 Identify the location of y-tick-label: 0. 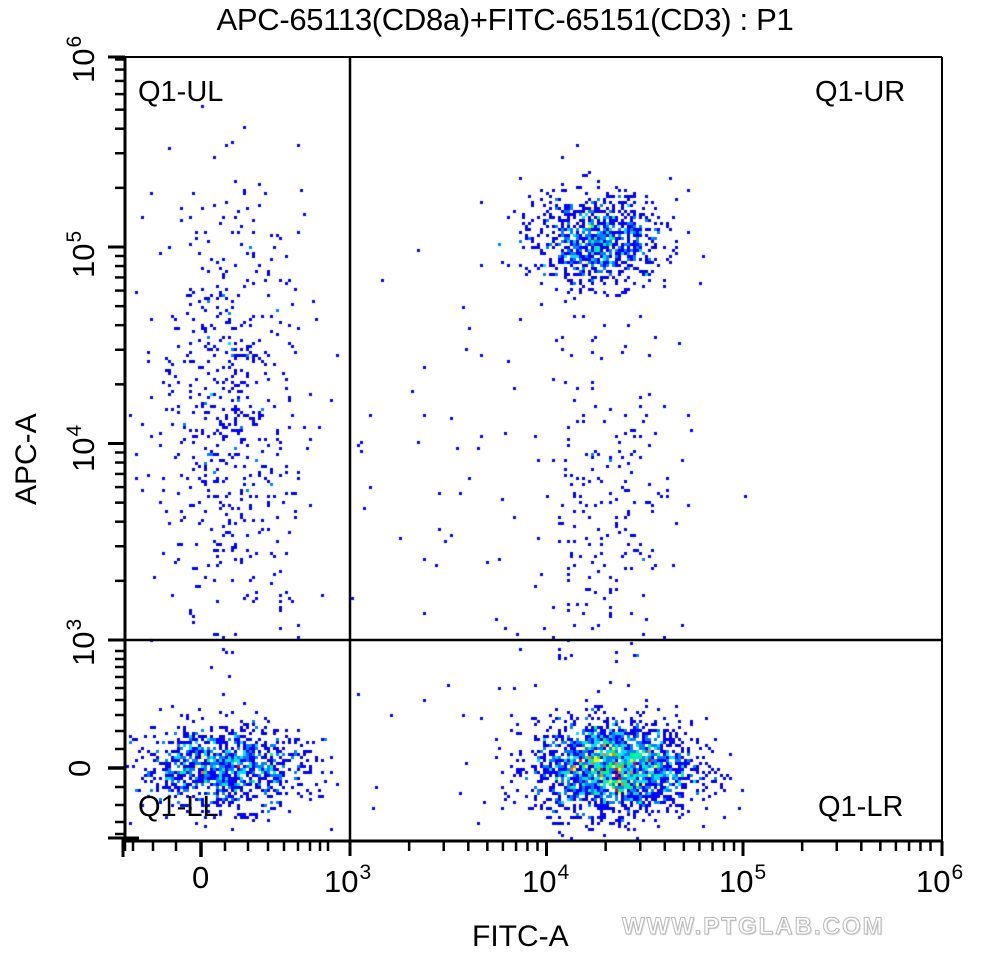
(79, 768).